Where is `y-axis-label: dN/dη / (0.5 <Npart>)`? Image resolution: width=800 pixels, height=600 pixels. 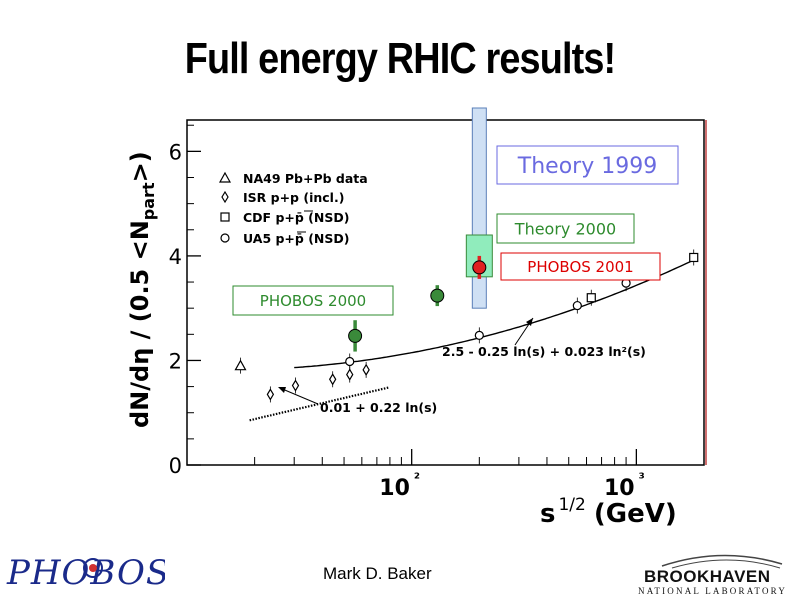 y-axis-label: dN/dη / (0.5 <Npart>) is located at coordinates (142, 289).